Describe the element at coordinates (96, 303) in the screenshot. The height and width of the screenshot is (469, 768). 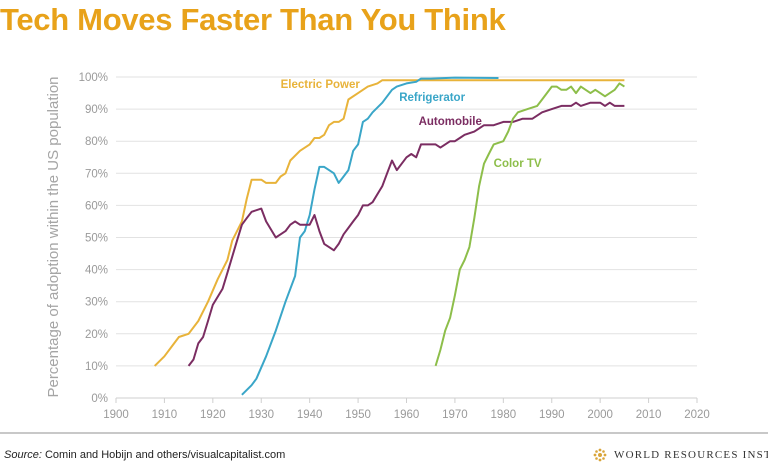
I see `y-tick-label: 30%` at that location.